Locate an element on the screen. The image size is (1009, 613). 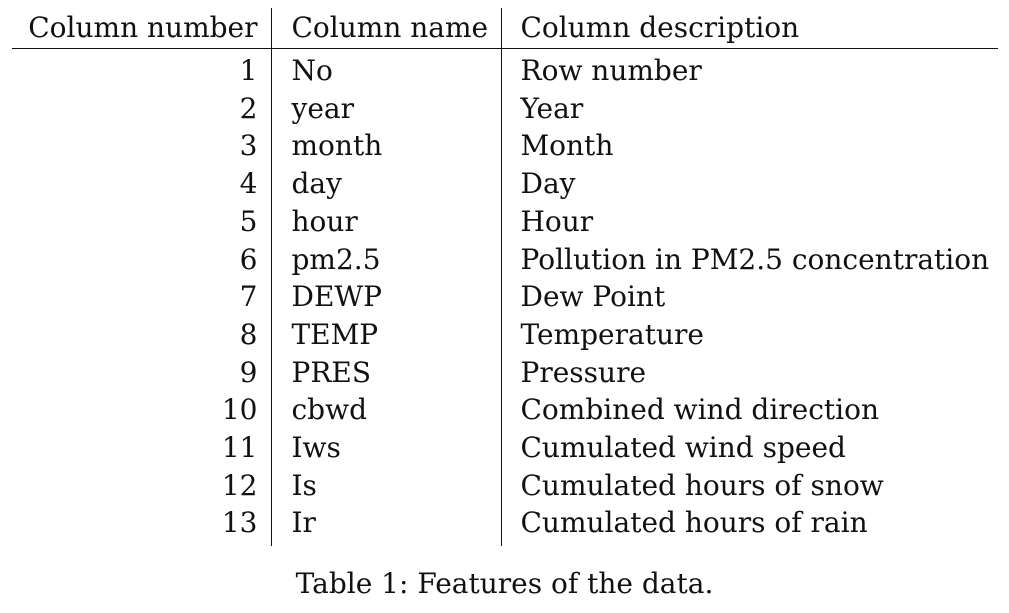
cell-column-number: 7 is located at coordinates (142, 297).